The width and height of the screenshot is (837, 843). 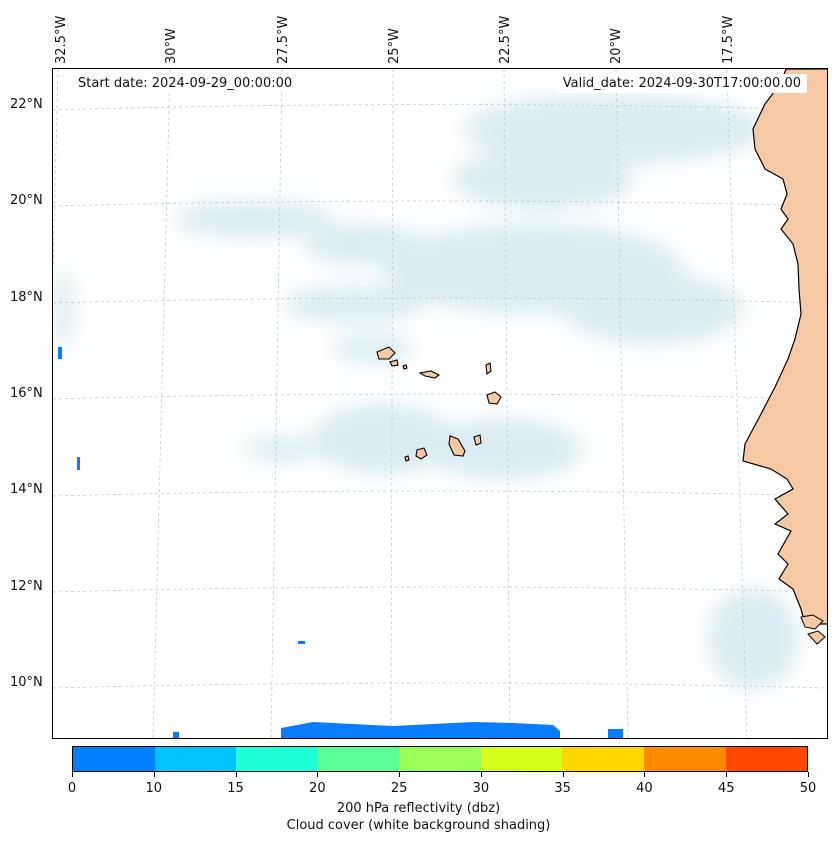 I want to click on colorbar, so click(x=440, y=759).